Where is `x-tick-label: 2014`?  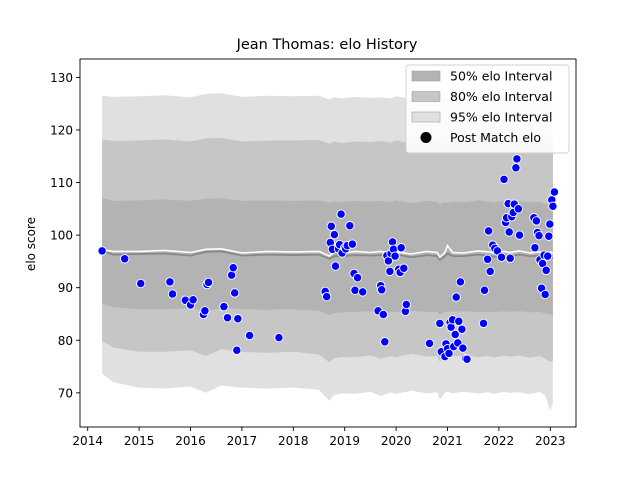 x-tick-label: 2014 is located at coordinates (87, 441).